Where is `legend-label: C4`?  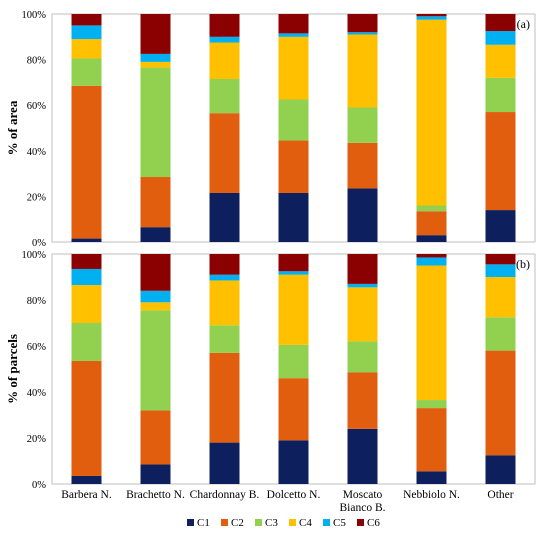 legend-label: C4 is located at coordinates (305, 523).